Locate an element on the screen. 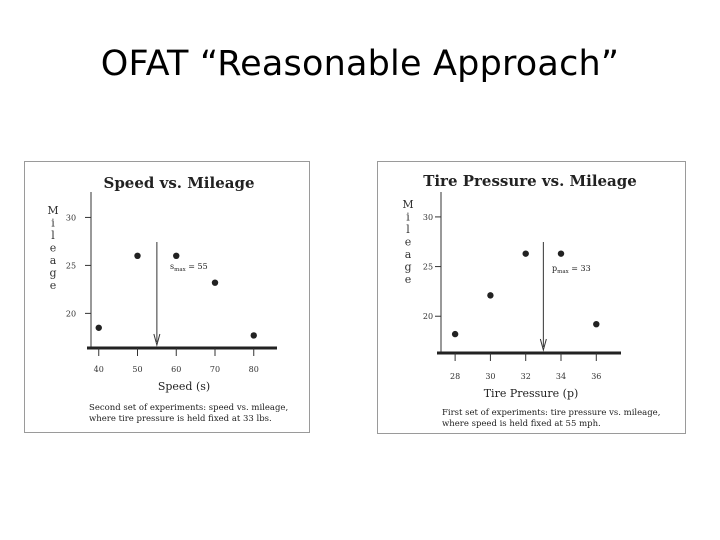 The height and width of the screenshot is (540, 720). x-tick-label: 30 is located at coordinates (490, 376).